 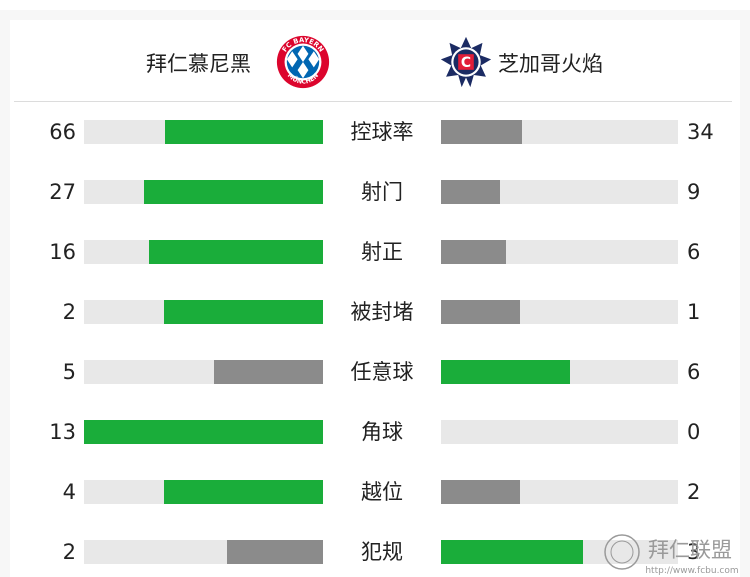 What do you see at coordinates (303, 62) in the screenshot?
I see `bayern-logo-icon: FC BAYERN MÜNCHEN` at bounding box center [303, 62].